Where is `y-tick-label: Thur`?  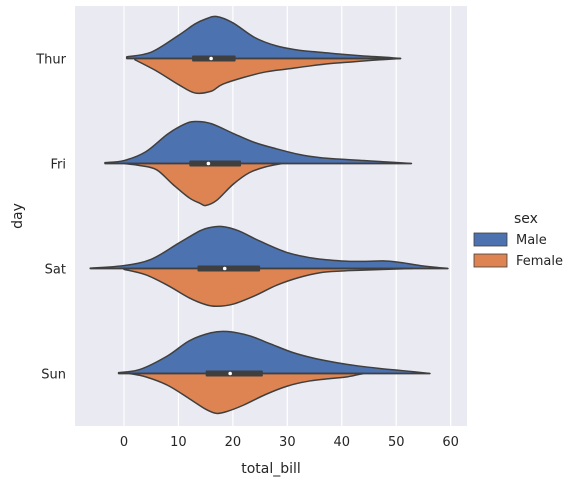
y-tick-label: Thur is located at coordinates (50, 60).